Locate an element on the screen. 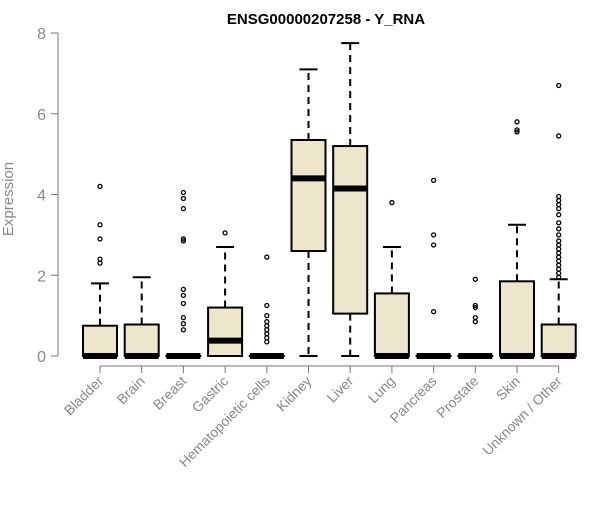 The width and height of the screenshot is (600, 505). box-prostate is located at coordinates (475, 316).